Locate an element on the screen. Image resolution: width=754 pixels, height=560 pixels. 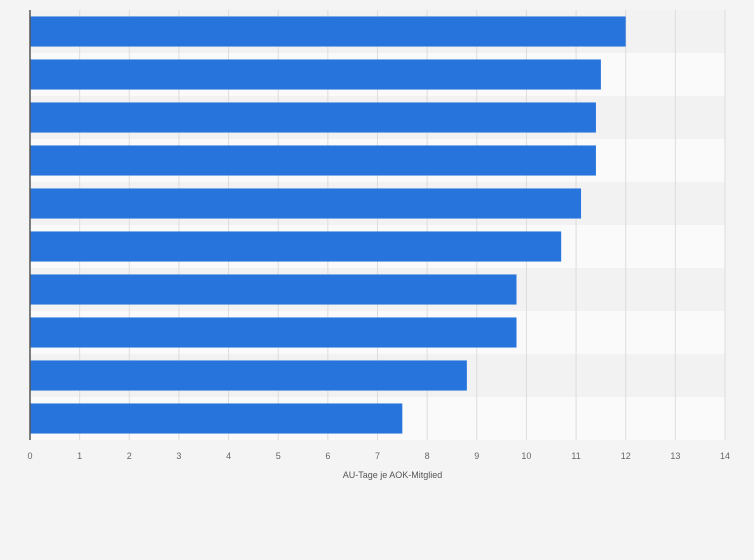
x-tick-label: 0 is located at coordinates (29, 456).